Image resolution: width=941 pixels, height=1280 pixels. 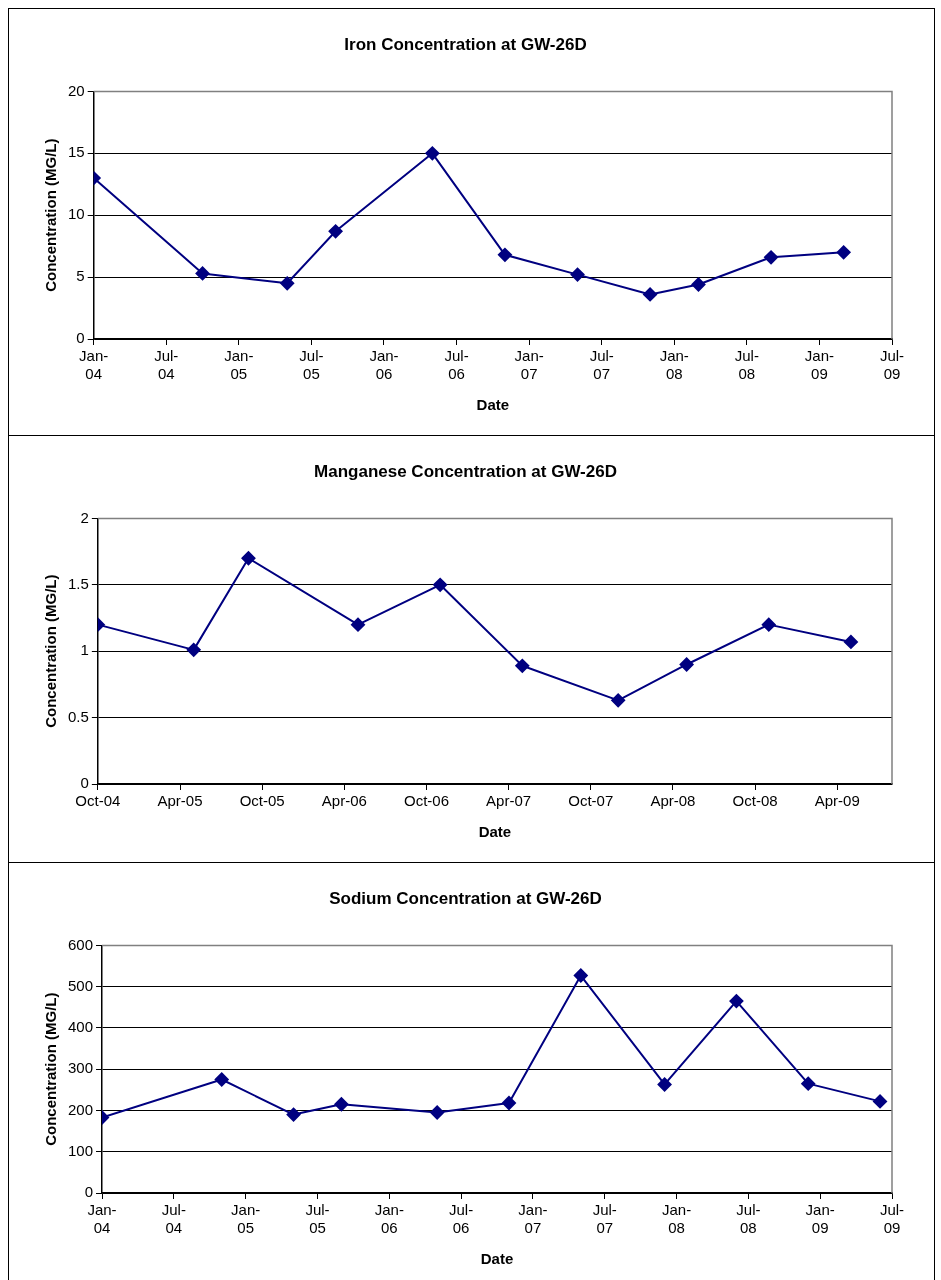 I want to click on x-tick-label: Apr-07, so click(x=509, y=801).